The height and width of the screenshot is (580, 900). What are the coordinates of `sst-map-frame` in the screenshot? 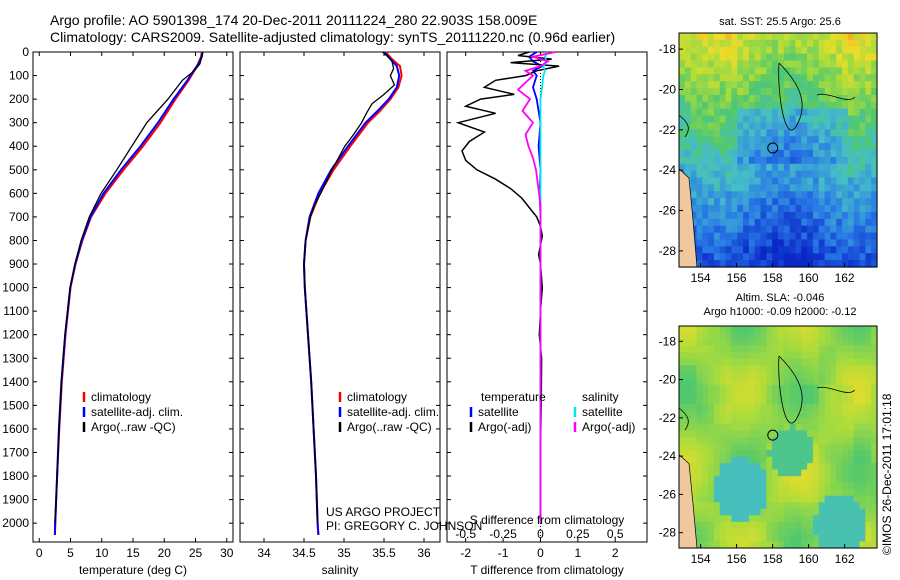 It's located at (778, 150).